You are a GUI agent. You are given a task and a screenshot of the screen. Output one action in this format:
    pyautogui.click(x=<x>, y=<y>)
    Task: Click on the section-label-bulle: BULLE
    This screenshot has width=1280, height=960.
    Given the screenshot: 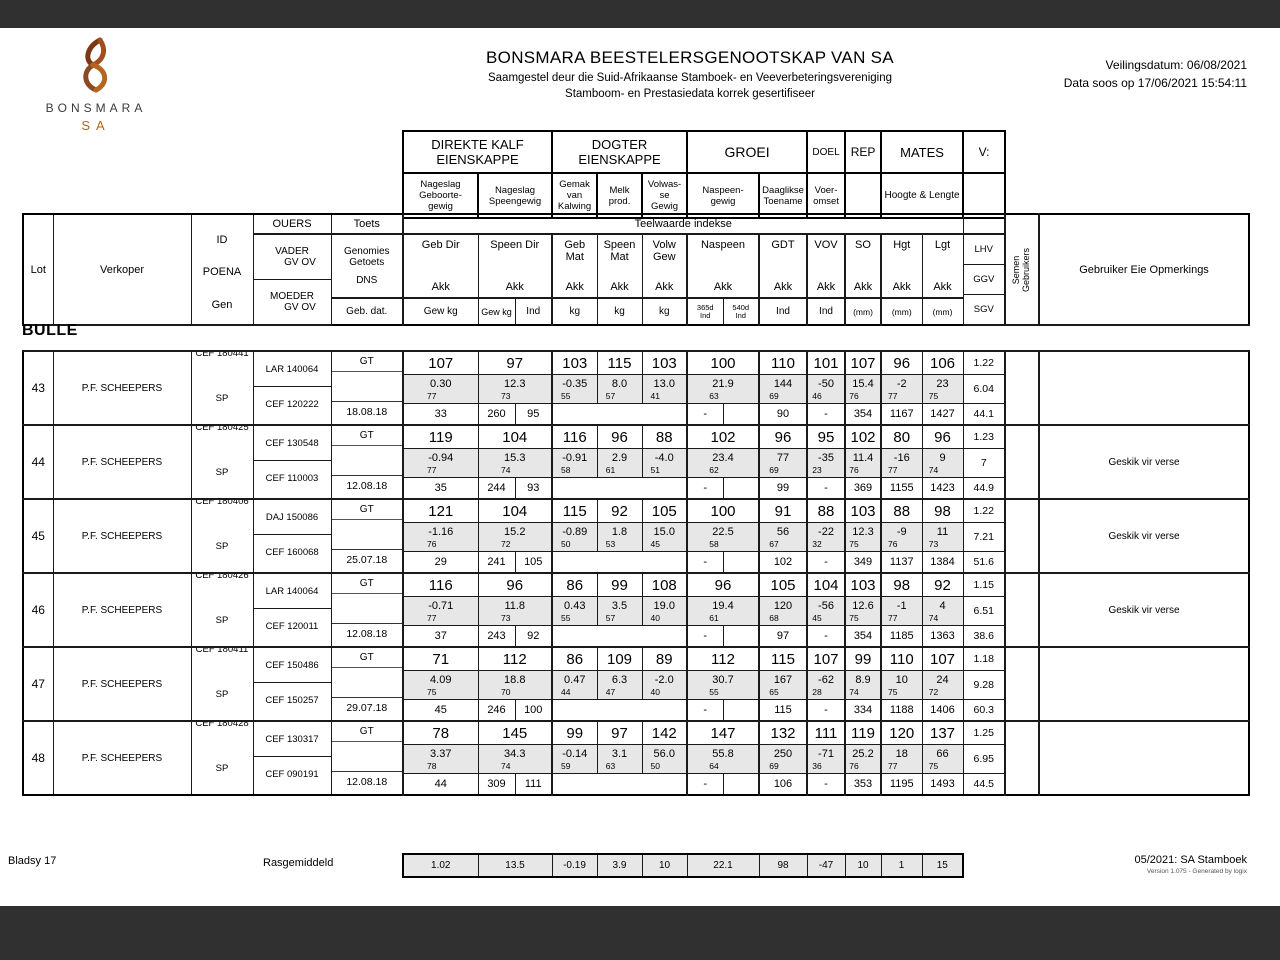 What is the action you would take?
    pyautogui.click(x=50, y=330)
    